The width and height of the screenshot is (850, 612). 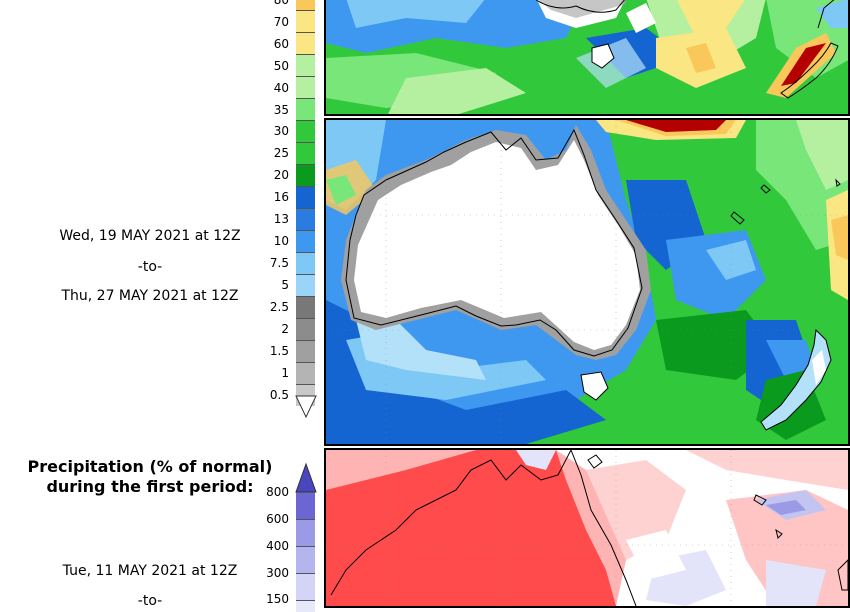 What do you see at coordinates (281, 241) in the screenshot?
I see `legend-tick: 10` at bounding box center [281, 241].